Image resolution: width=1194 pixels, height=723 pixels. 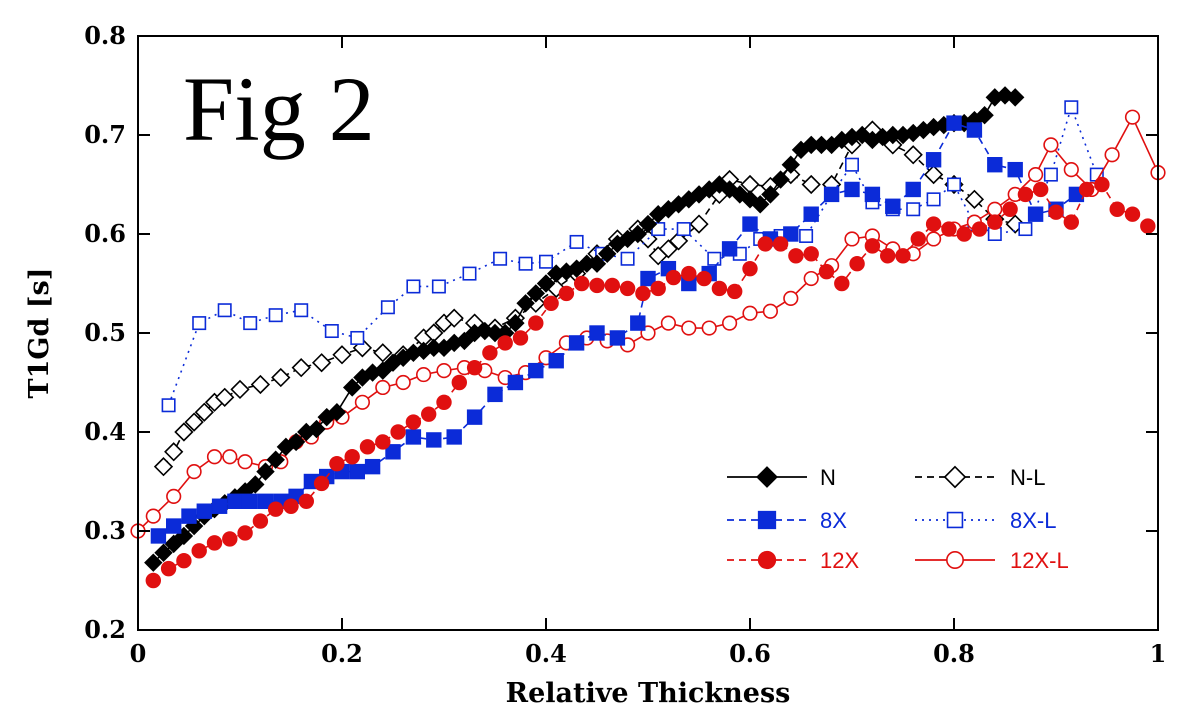 What do you see at coordinates (105, 530) in the screenshot?
I see `y-tick-label: 0.3` at bounding box center [105, 530].